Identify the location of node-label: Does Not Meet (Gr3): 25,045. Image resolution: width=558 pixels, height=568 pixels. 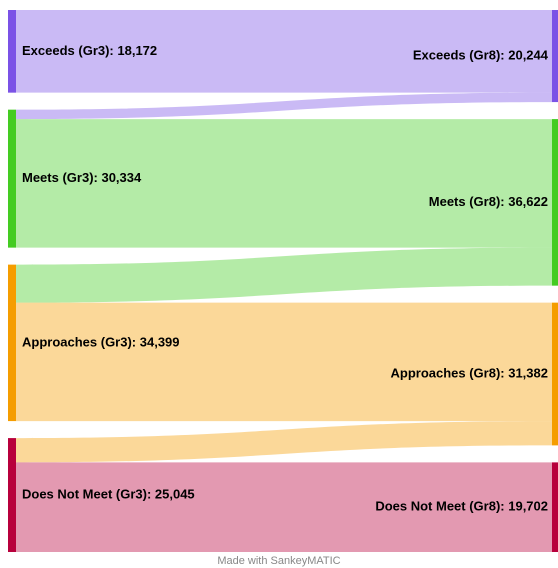
(108, 493).